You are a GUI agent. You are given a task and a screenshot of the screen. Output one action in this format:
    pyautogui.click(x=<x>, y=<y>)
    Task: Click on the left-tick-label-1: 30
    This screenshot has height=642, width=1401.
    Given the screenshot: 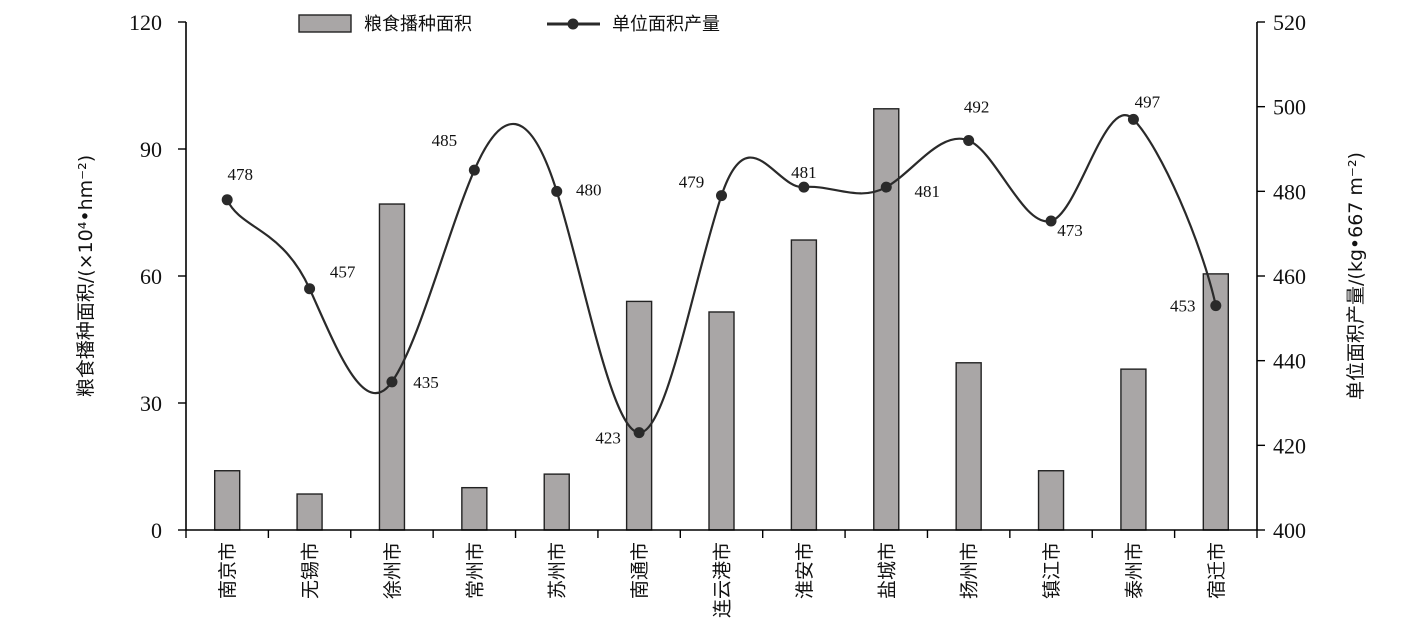 What is the action you would take?
    pyautogui.click(x=151, y=403)
    